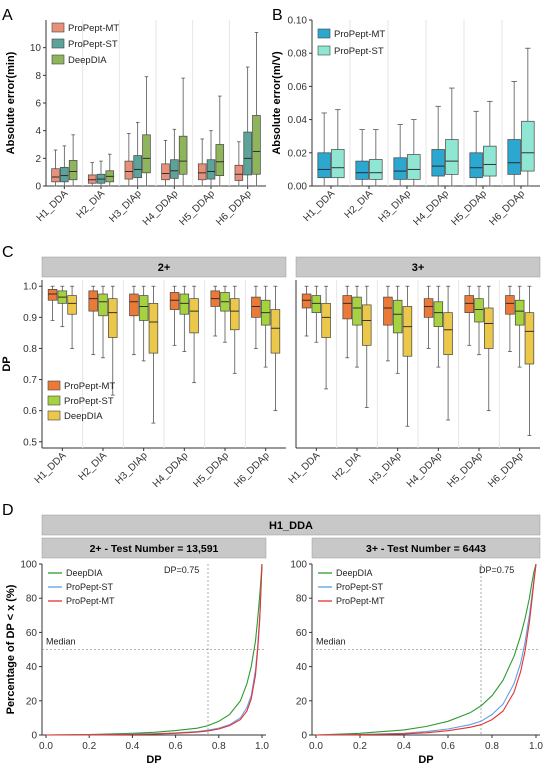 The height and width of the screenshot is (768, 550). I want to click on panel-d-3plus-y-tick-label: 0, so click(304, 736).